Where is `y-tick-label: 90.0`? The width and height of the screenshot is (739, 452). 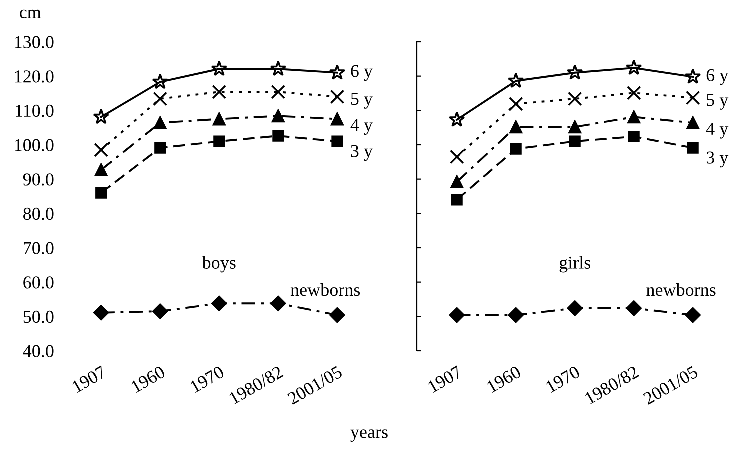
y-tick-label: 90.0 is located at coordinates (38, 180).